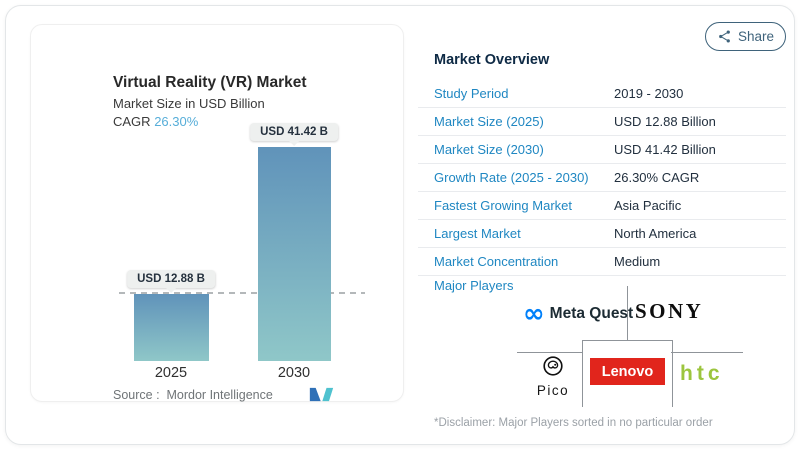  I want to click on share-nodes-icon, so click(724, 36).